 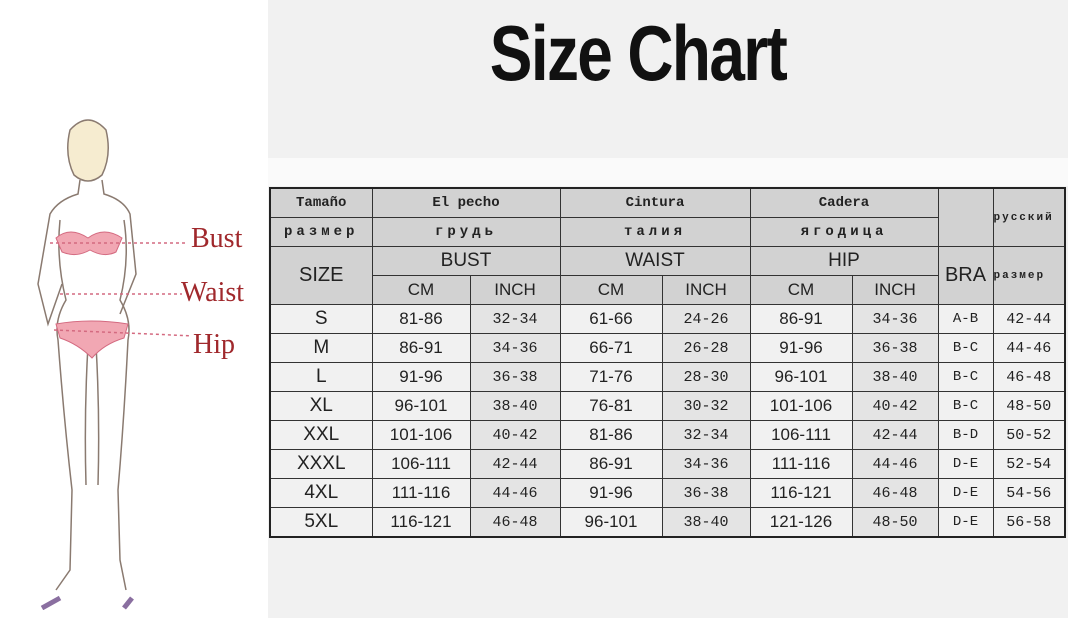 I want to click on size-cell: 4XL, so click(x=321, y=493).